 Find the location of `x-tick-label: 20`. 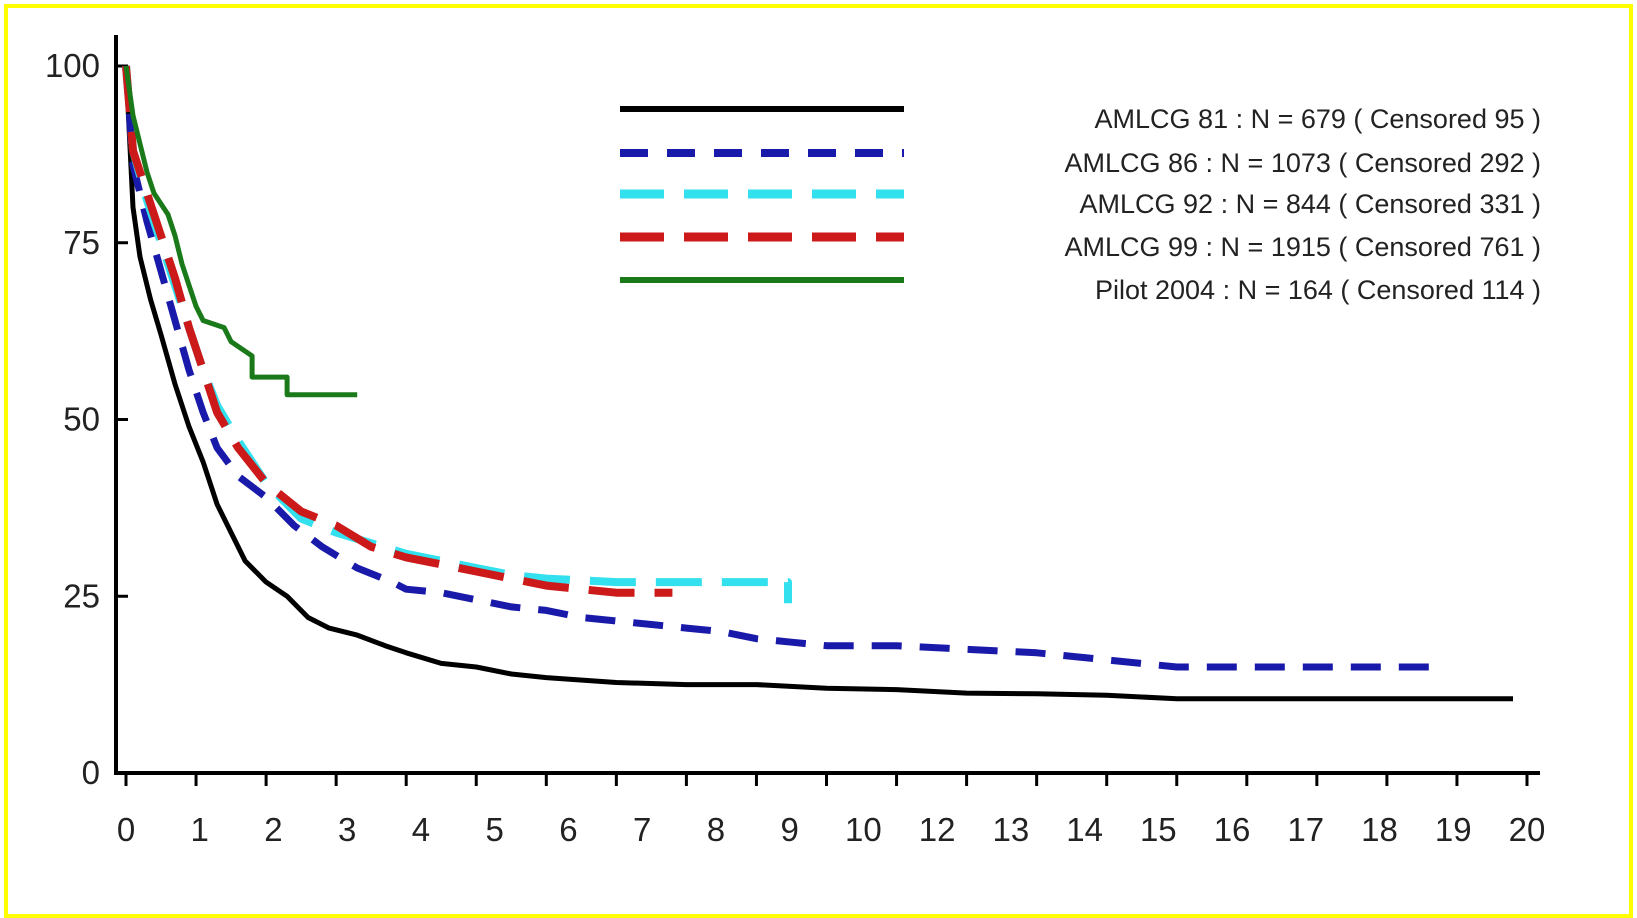

x-tick-label: 20 is located at coordinates (1527, 829).